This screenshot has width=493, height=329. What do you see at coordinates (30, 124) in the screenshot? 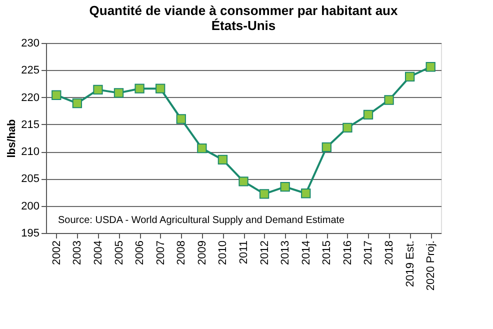
I see `y-tick-label: 215` at bounding box center [30, 124].